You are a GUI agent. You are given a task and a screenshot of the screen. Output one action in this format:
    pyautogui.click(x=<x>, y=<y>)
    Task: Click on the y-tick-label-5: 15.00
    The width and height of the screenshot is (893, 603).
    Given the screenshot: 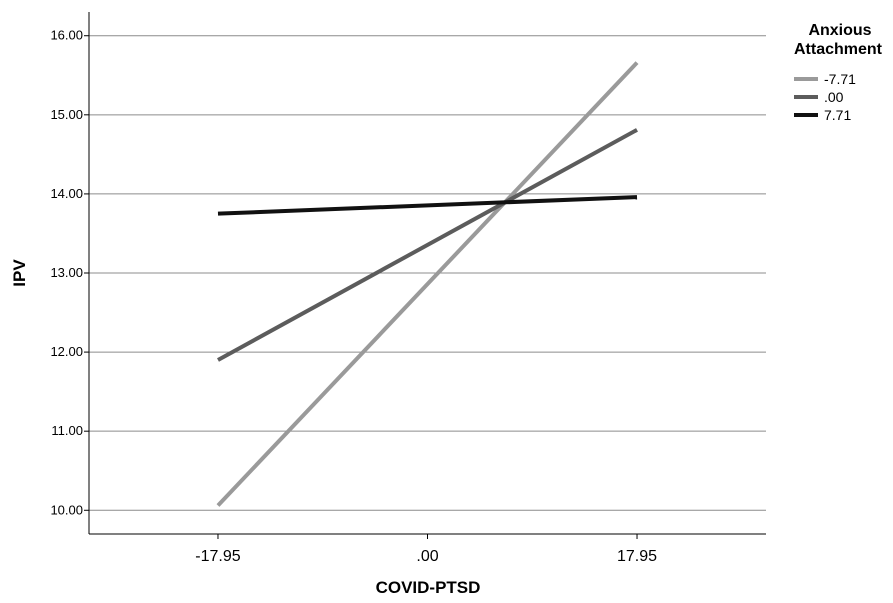 What is the action you would take?
    pyautogui.click(x=66, y=114)
    